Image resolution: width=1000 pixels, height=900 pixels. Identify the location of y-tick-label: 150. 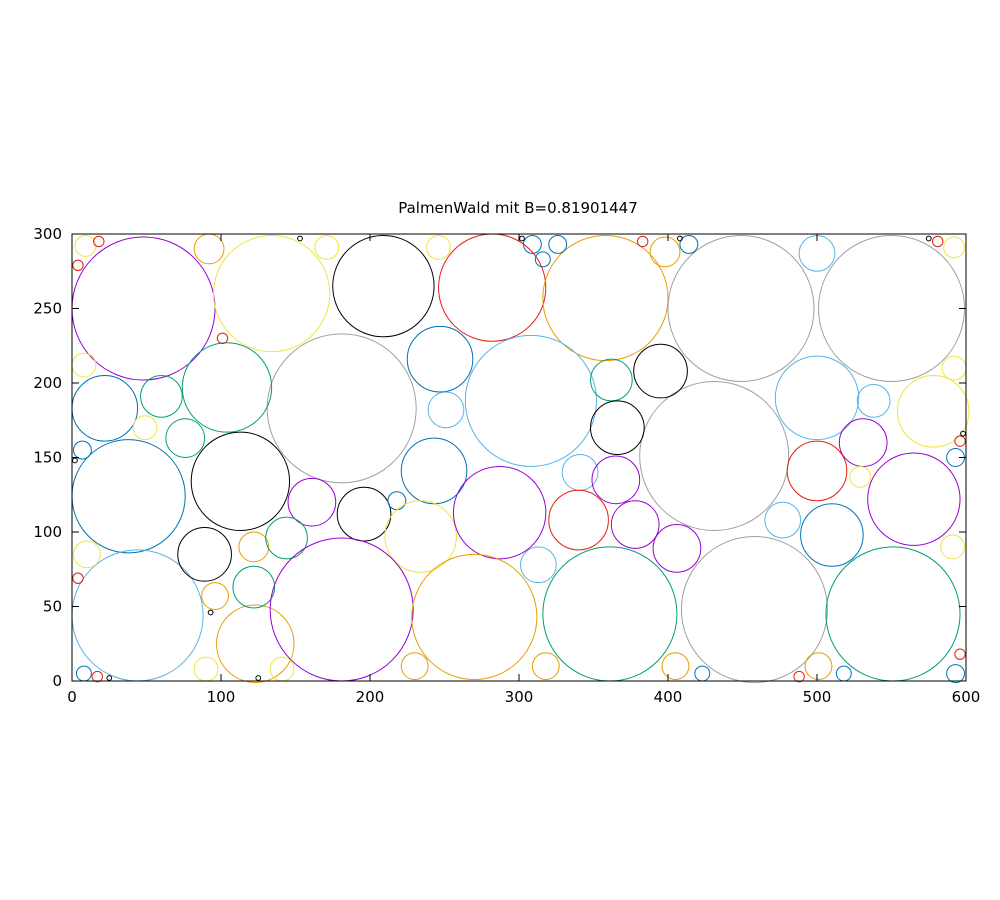
(47, 458).